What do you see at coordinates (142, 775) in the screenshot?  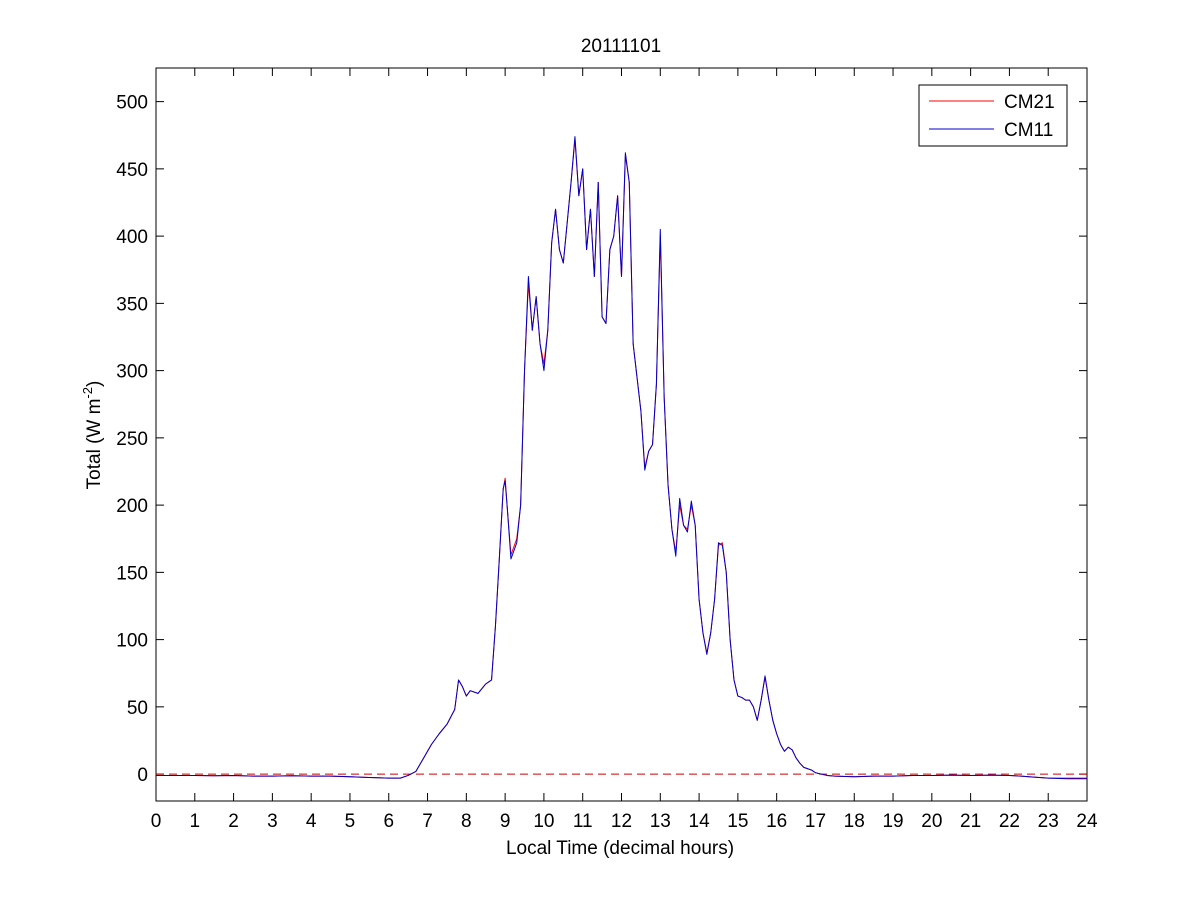 I see `y-tick-label: 0` at bounding box center [142, 775].